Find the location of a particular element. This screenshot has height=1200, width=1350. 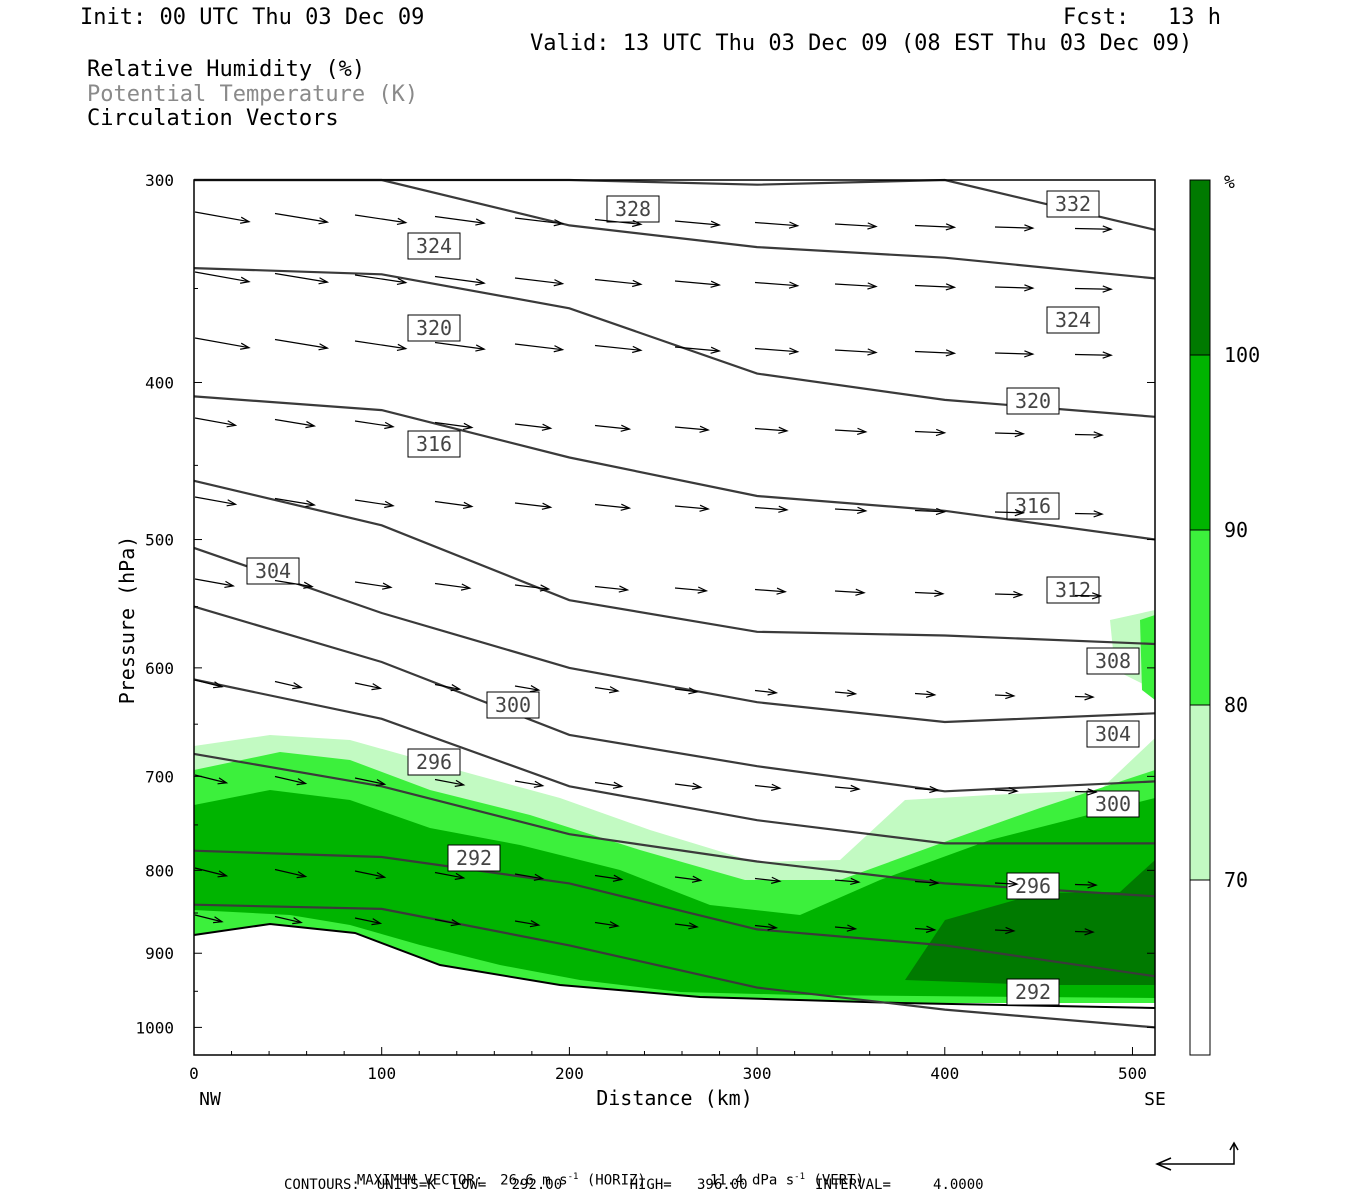

init-time: Init: 00 UTC Thu 03 Dec 09 is located at coordinates (252, 17).